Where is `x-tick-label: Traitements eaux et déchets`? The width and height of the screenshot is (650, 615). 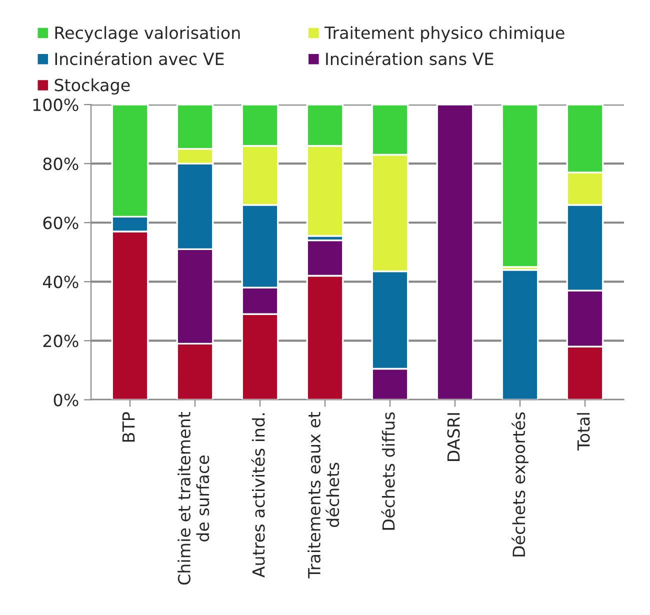 x-tick-label: Traitements eaux et déchets is located at coordinates (324, 495).